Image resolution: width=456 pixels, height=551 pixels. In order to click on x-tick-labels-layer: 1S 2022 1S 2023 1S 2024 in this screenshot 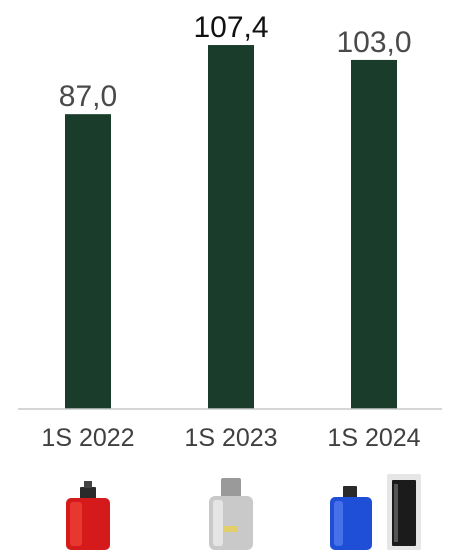, I will do `click(230, 438)`.